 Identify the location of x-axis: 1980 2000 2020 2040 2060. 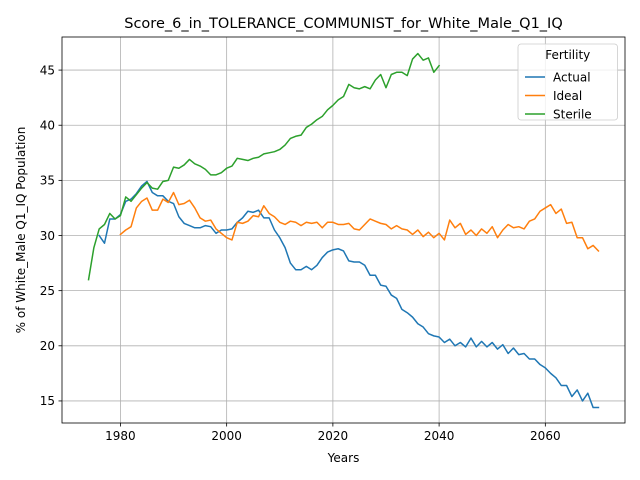
(333, 433).